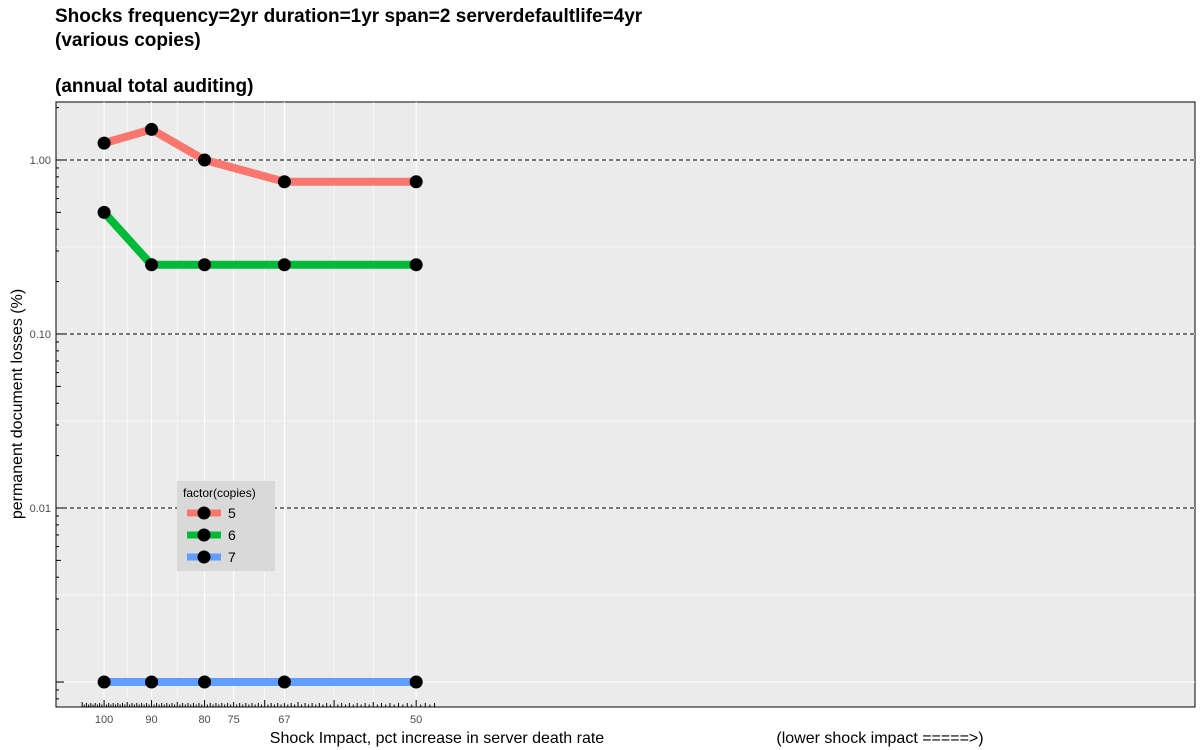 The height and width of the screenshot is (750, 1200). Describe the element at coordinates (232, 557) in the screenshot. I see `legend-label-7: 7` at that location.